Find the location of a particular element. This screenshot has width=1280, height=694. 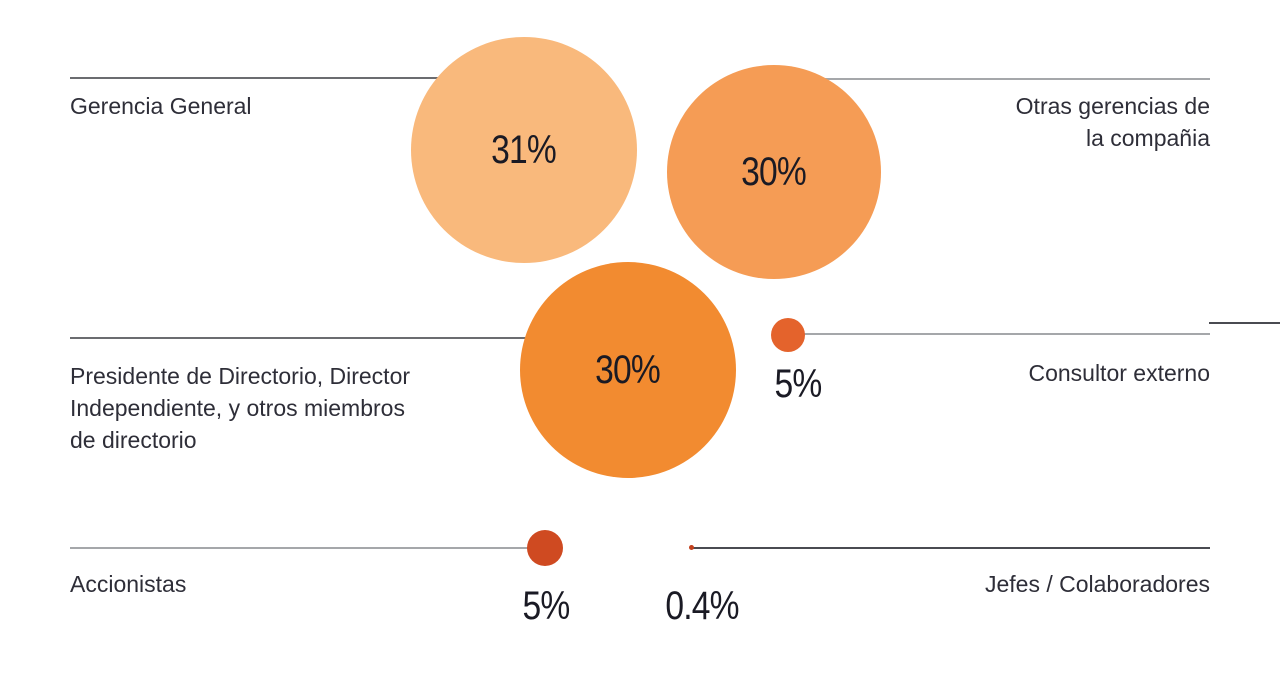

edge-line-fragment is located at coordinates (1244, 323).